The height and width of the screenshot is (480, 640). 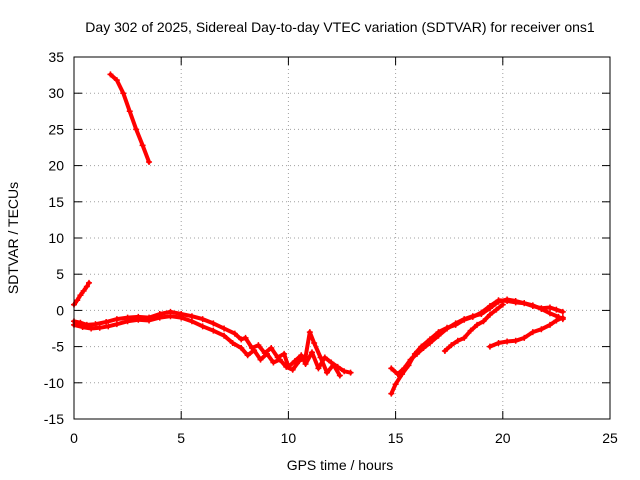 I want to click on y-tick-label: -5, so click(x=58, y=347).